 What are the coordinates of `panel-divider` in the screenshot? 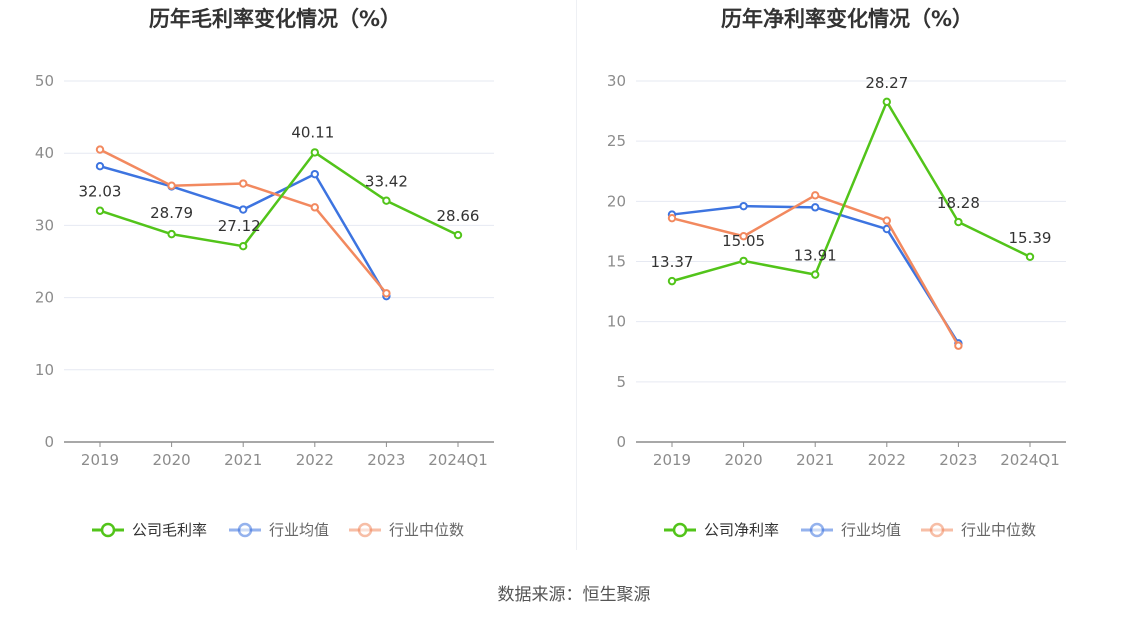 It's located at (576, 275).